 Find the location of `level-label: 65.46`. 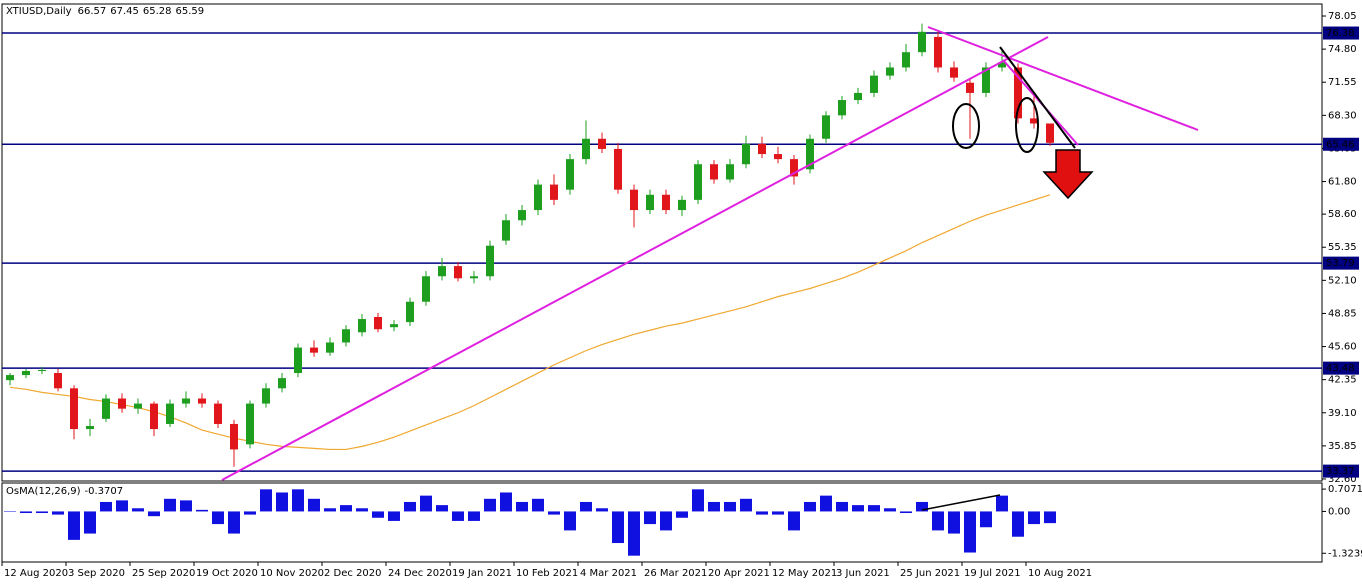

level-label: 65.46 is located at coordinates (1340, 144).